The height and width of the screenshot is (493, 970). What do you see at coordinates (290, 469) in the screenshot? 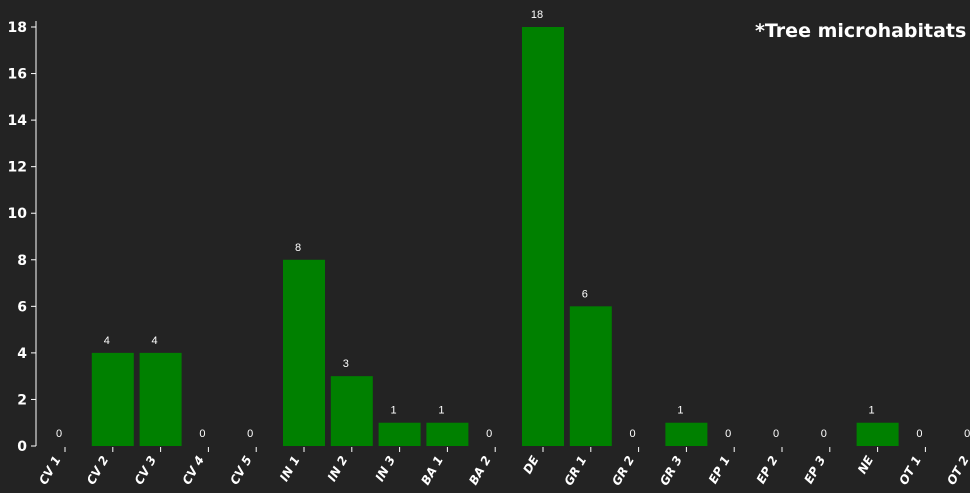
I see `x-tick-label: IN 1` at bounding box center [290, 469].